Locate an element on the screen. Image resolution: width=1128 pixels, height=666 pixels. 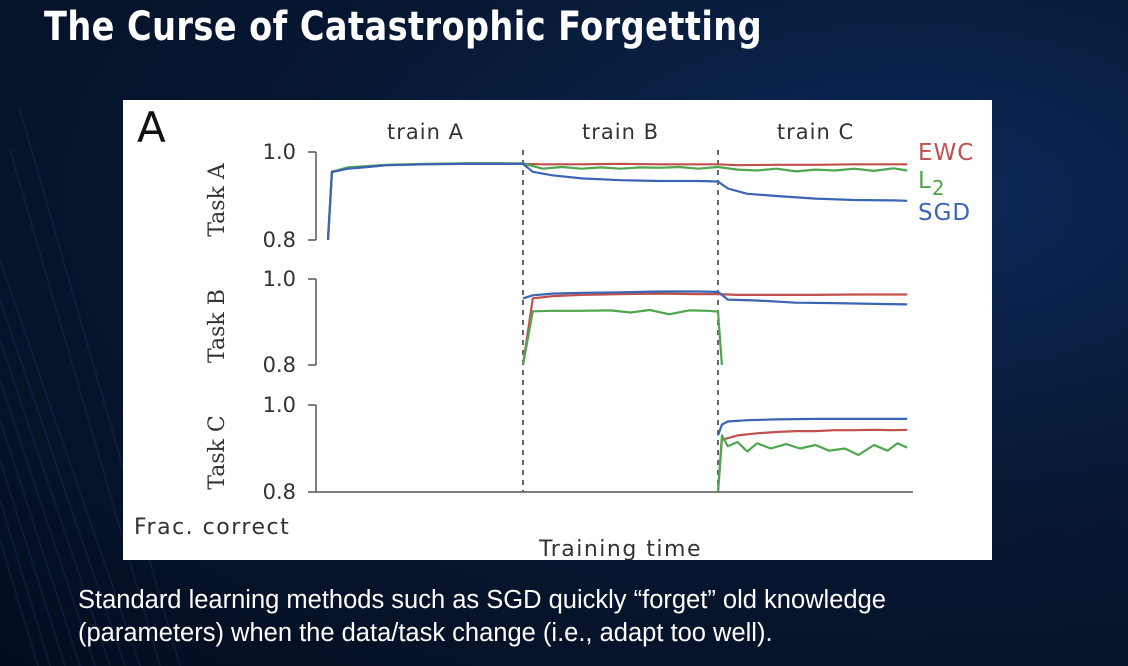
legend-text-ewc: EWC is located at coordinates (946, 153).